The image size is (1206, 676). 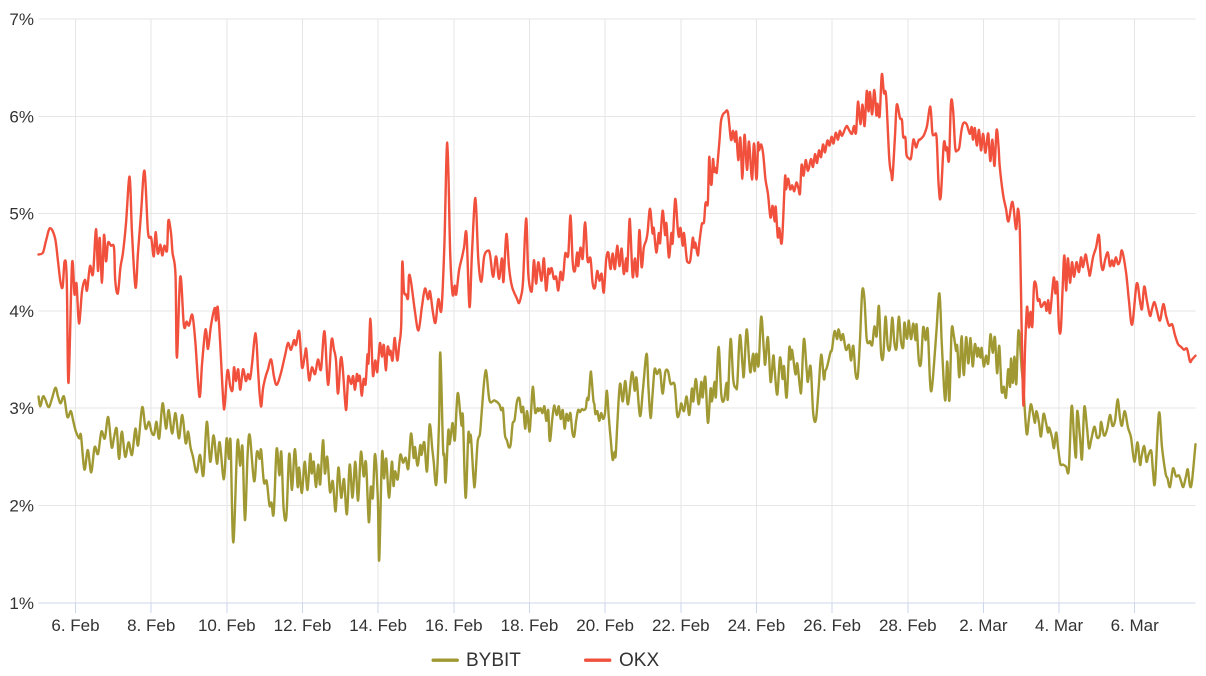 I want to click on svg-text: 6%, so click(x=21, y=116).